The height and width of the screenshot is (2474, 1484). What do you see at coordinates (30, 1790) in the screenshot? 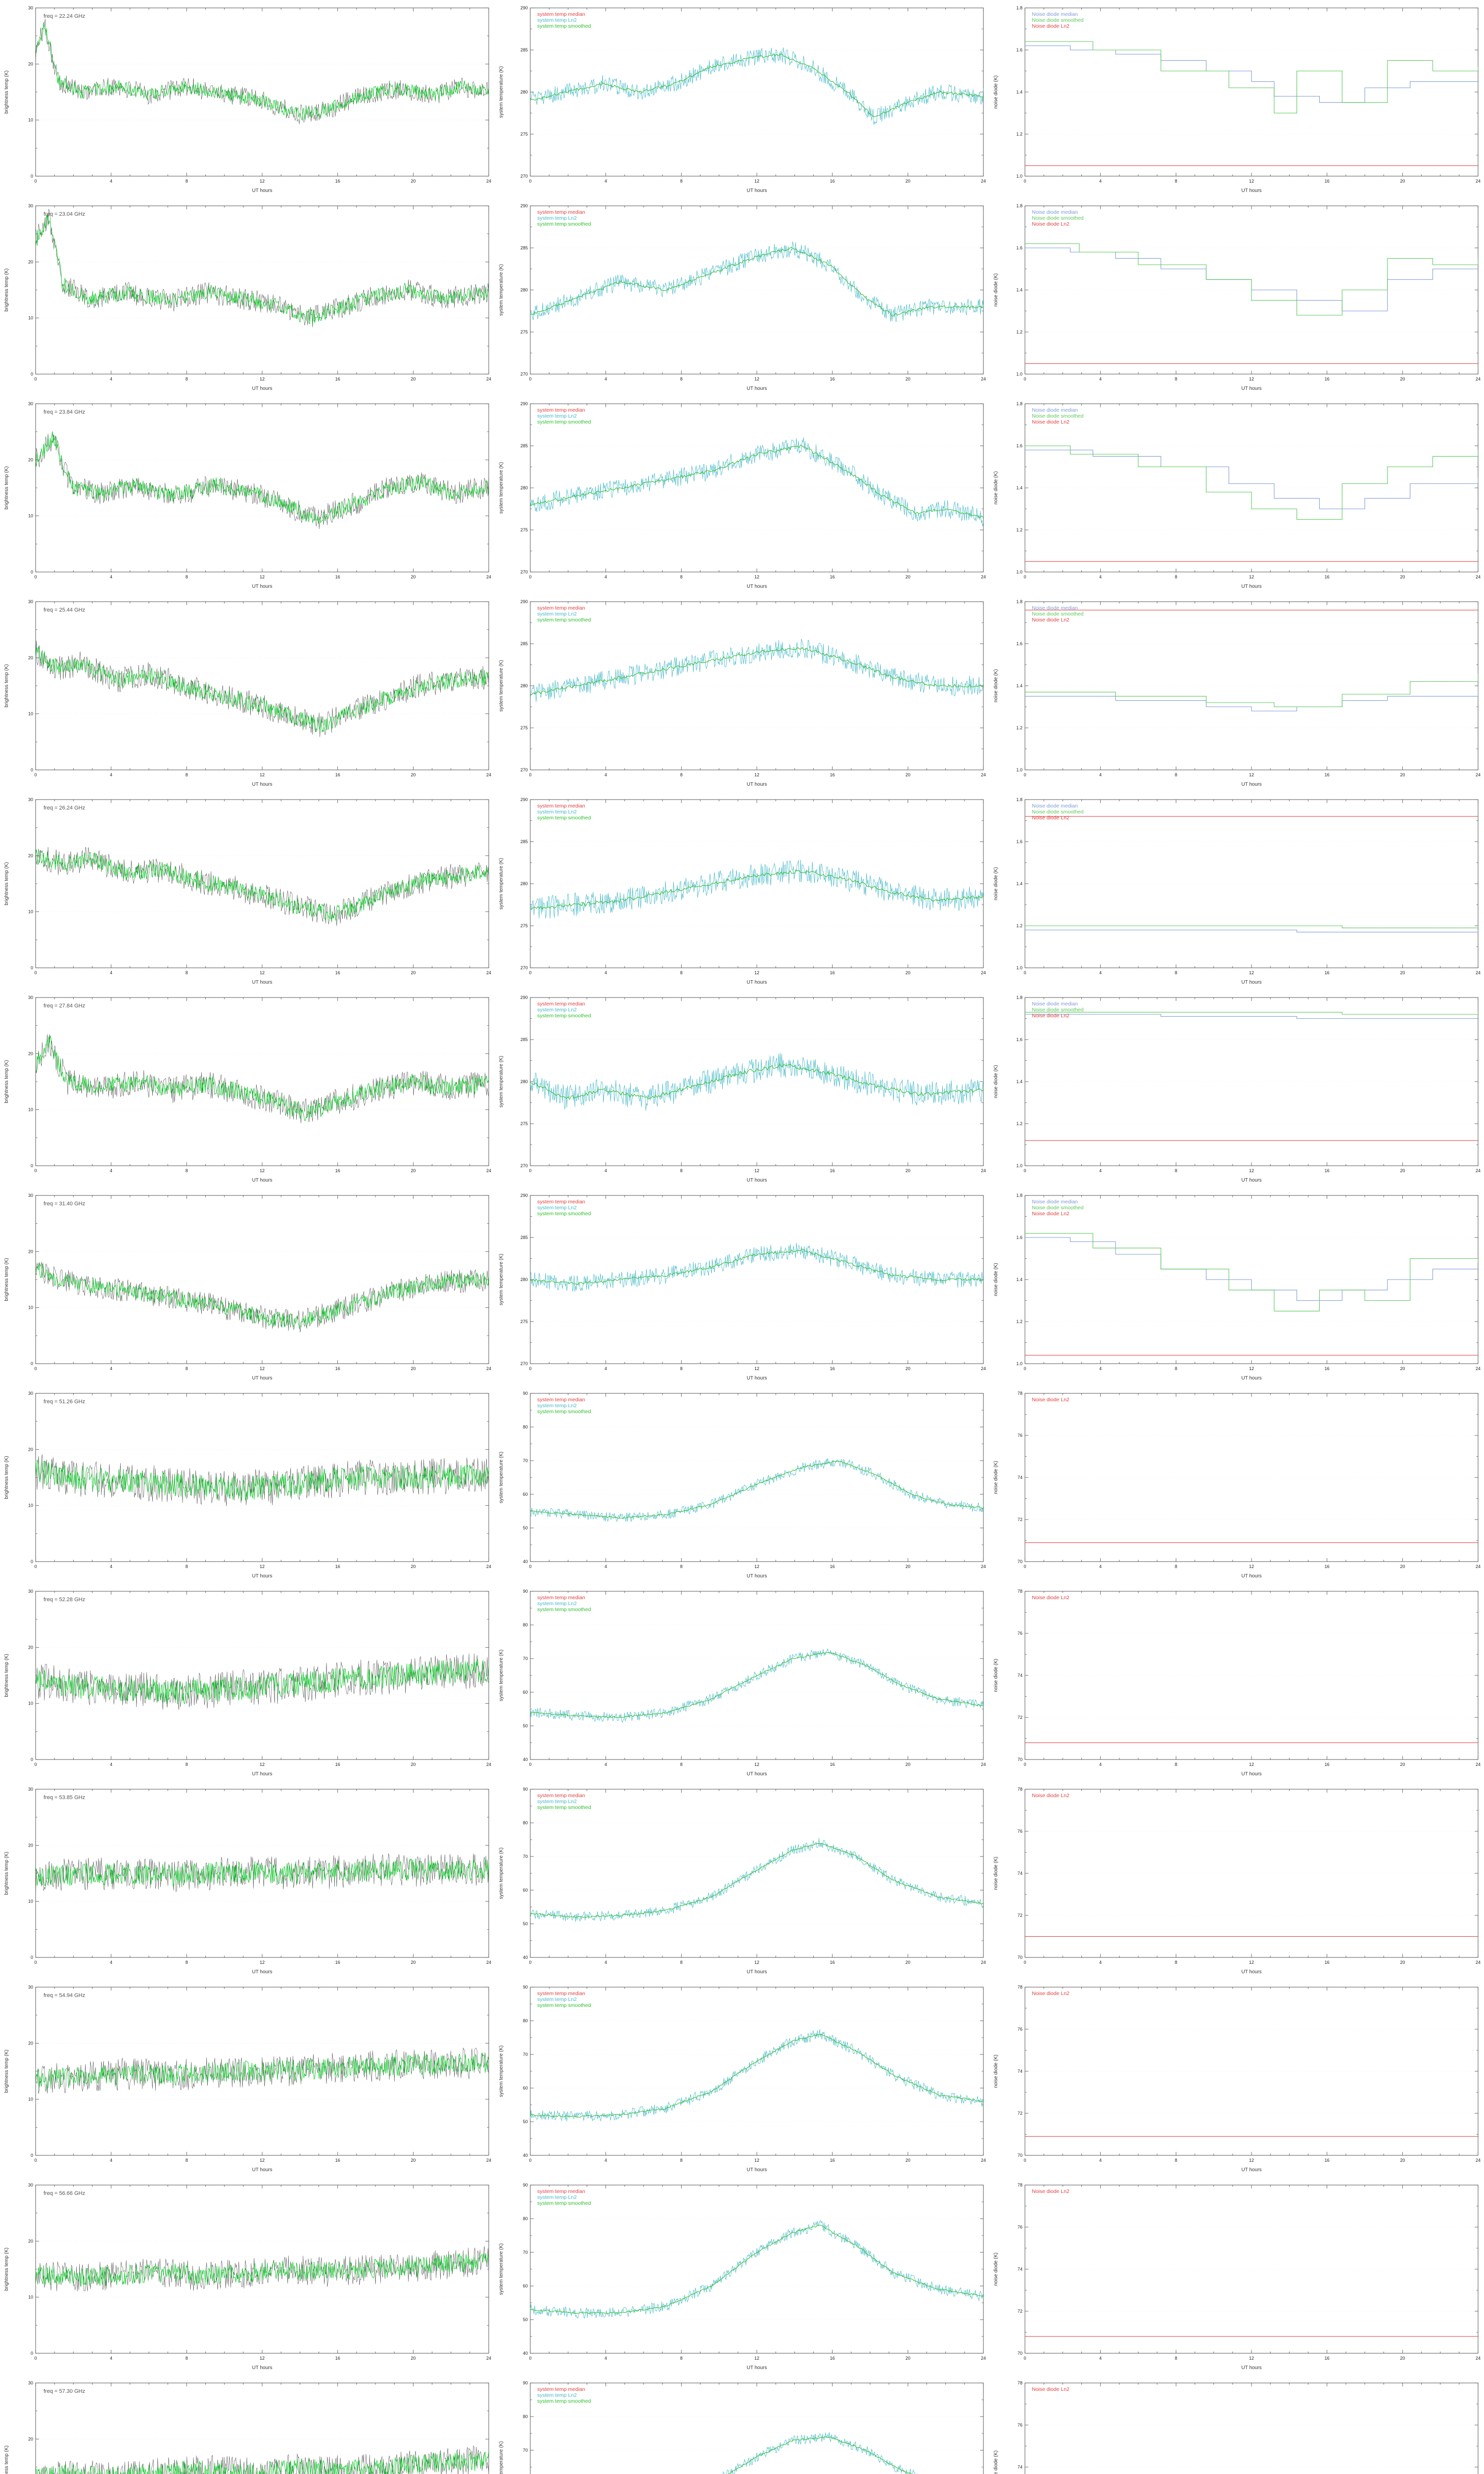
I see `svg-text: 30` at bounding box center [30, 1790].